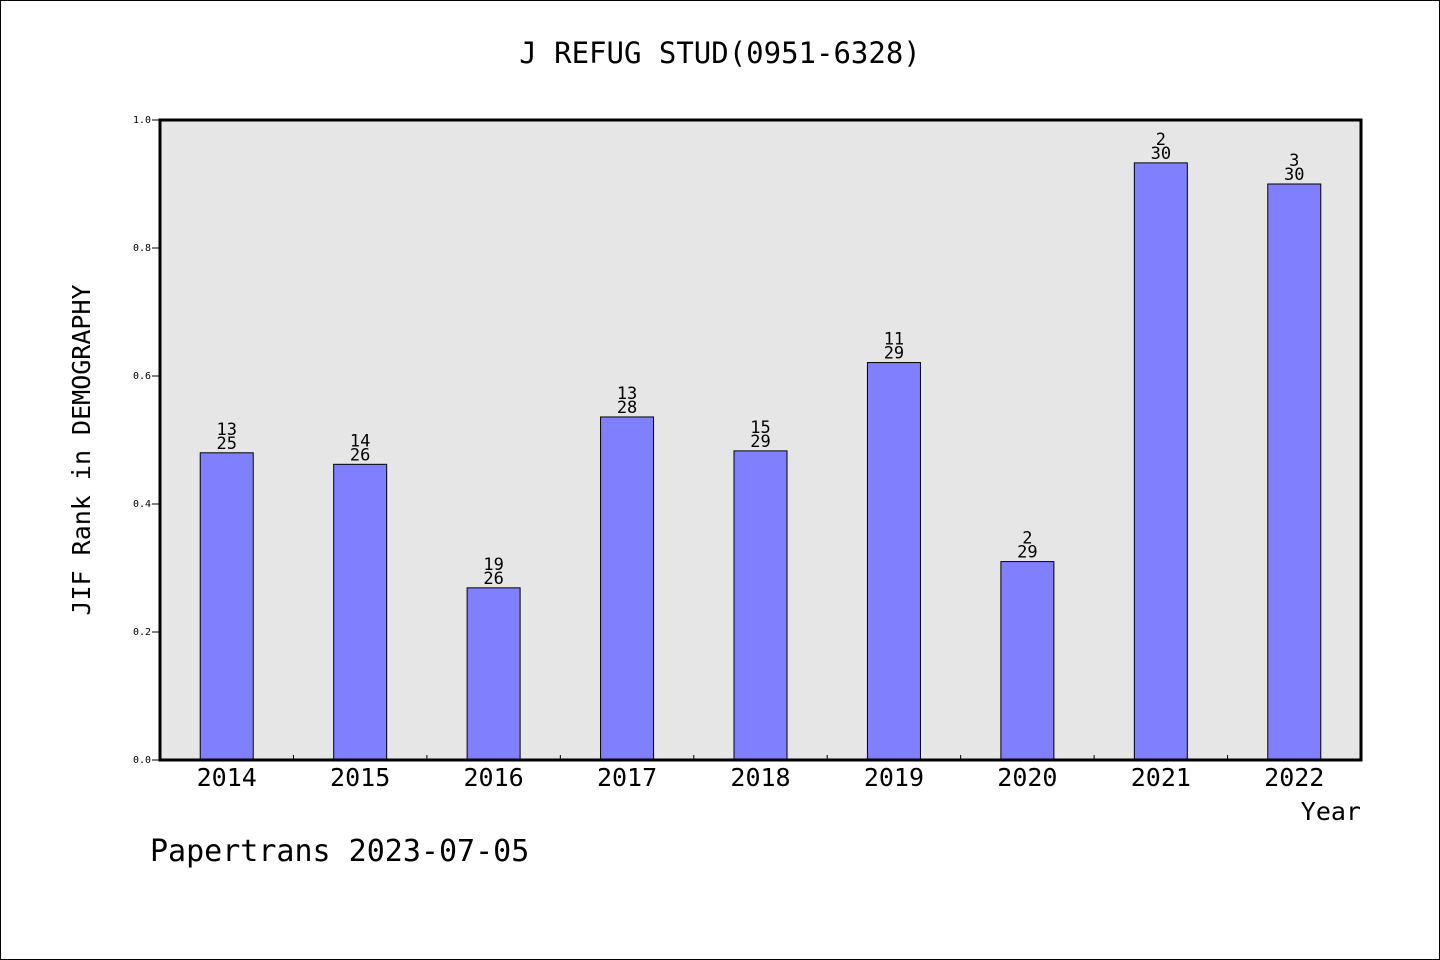  I want to click on y-tick-label: 0.6, so click(142, 376).